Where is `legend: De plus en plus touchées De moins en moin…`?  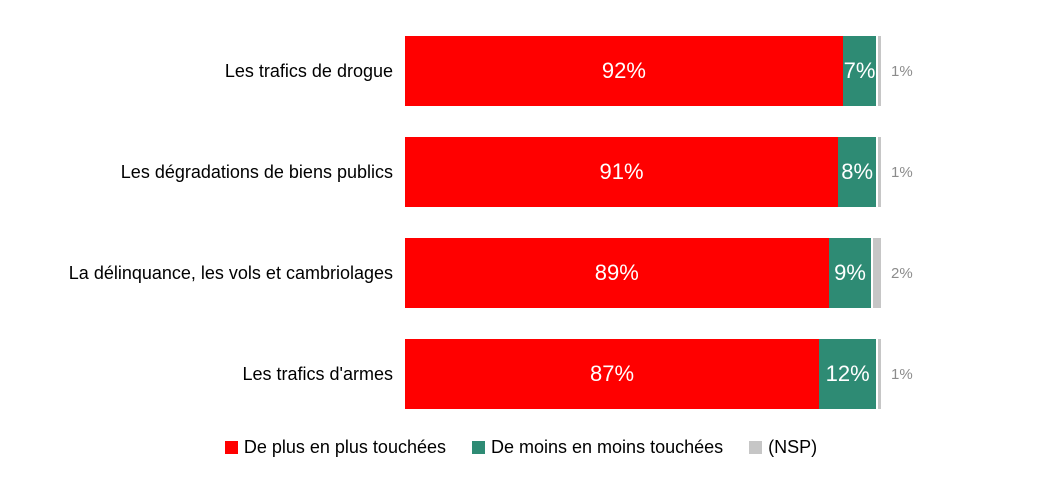 legend: De plus en plus touchées De moins en moin… is located at coordinates (521, 447).